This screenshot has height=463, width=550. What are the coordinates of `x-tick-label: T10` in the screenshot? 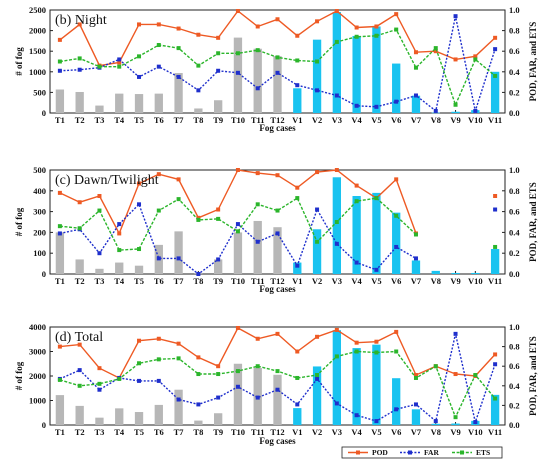 It's located at (238, 120).